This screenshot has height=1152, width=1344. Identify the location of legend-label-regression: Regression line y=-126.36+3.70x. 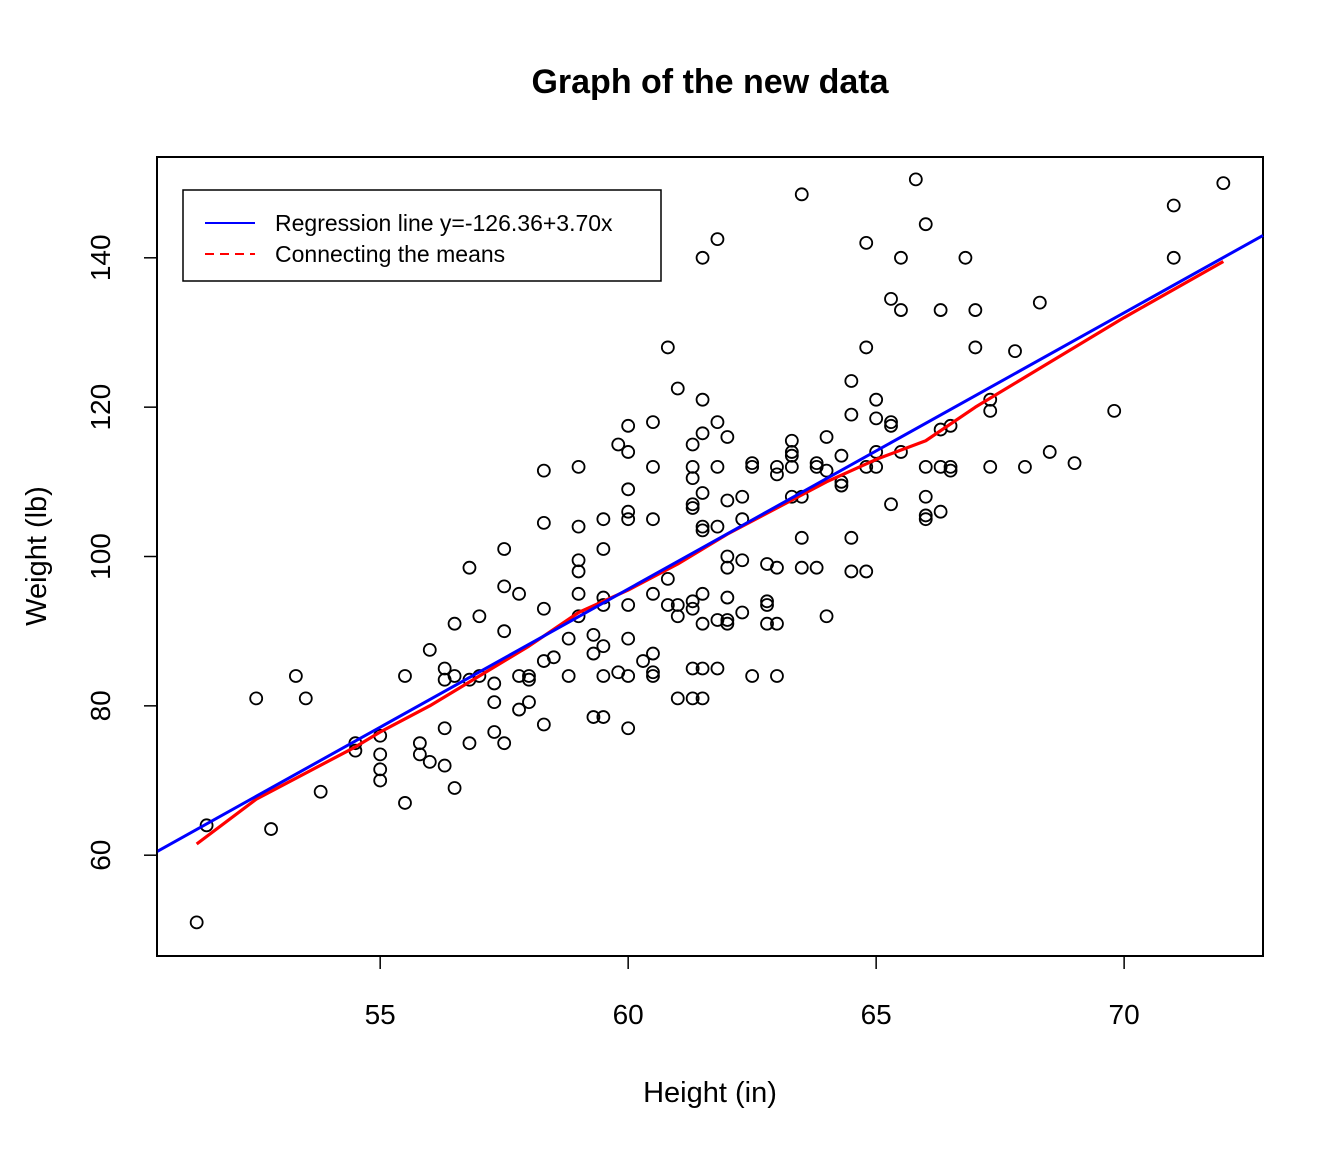
(444, 223).